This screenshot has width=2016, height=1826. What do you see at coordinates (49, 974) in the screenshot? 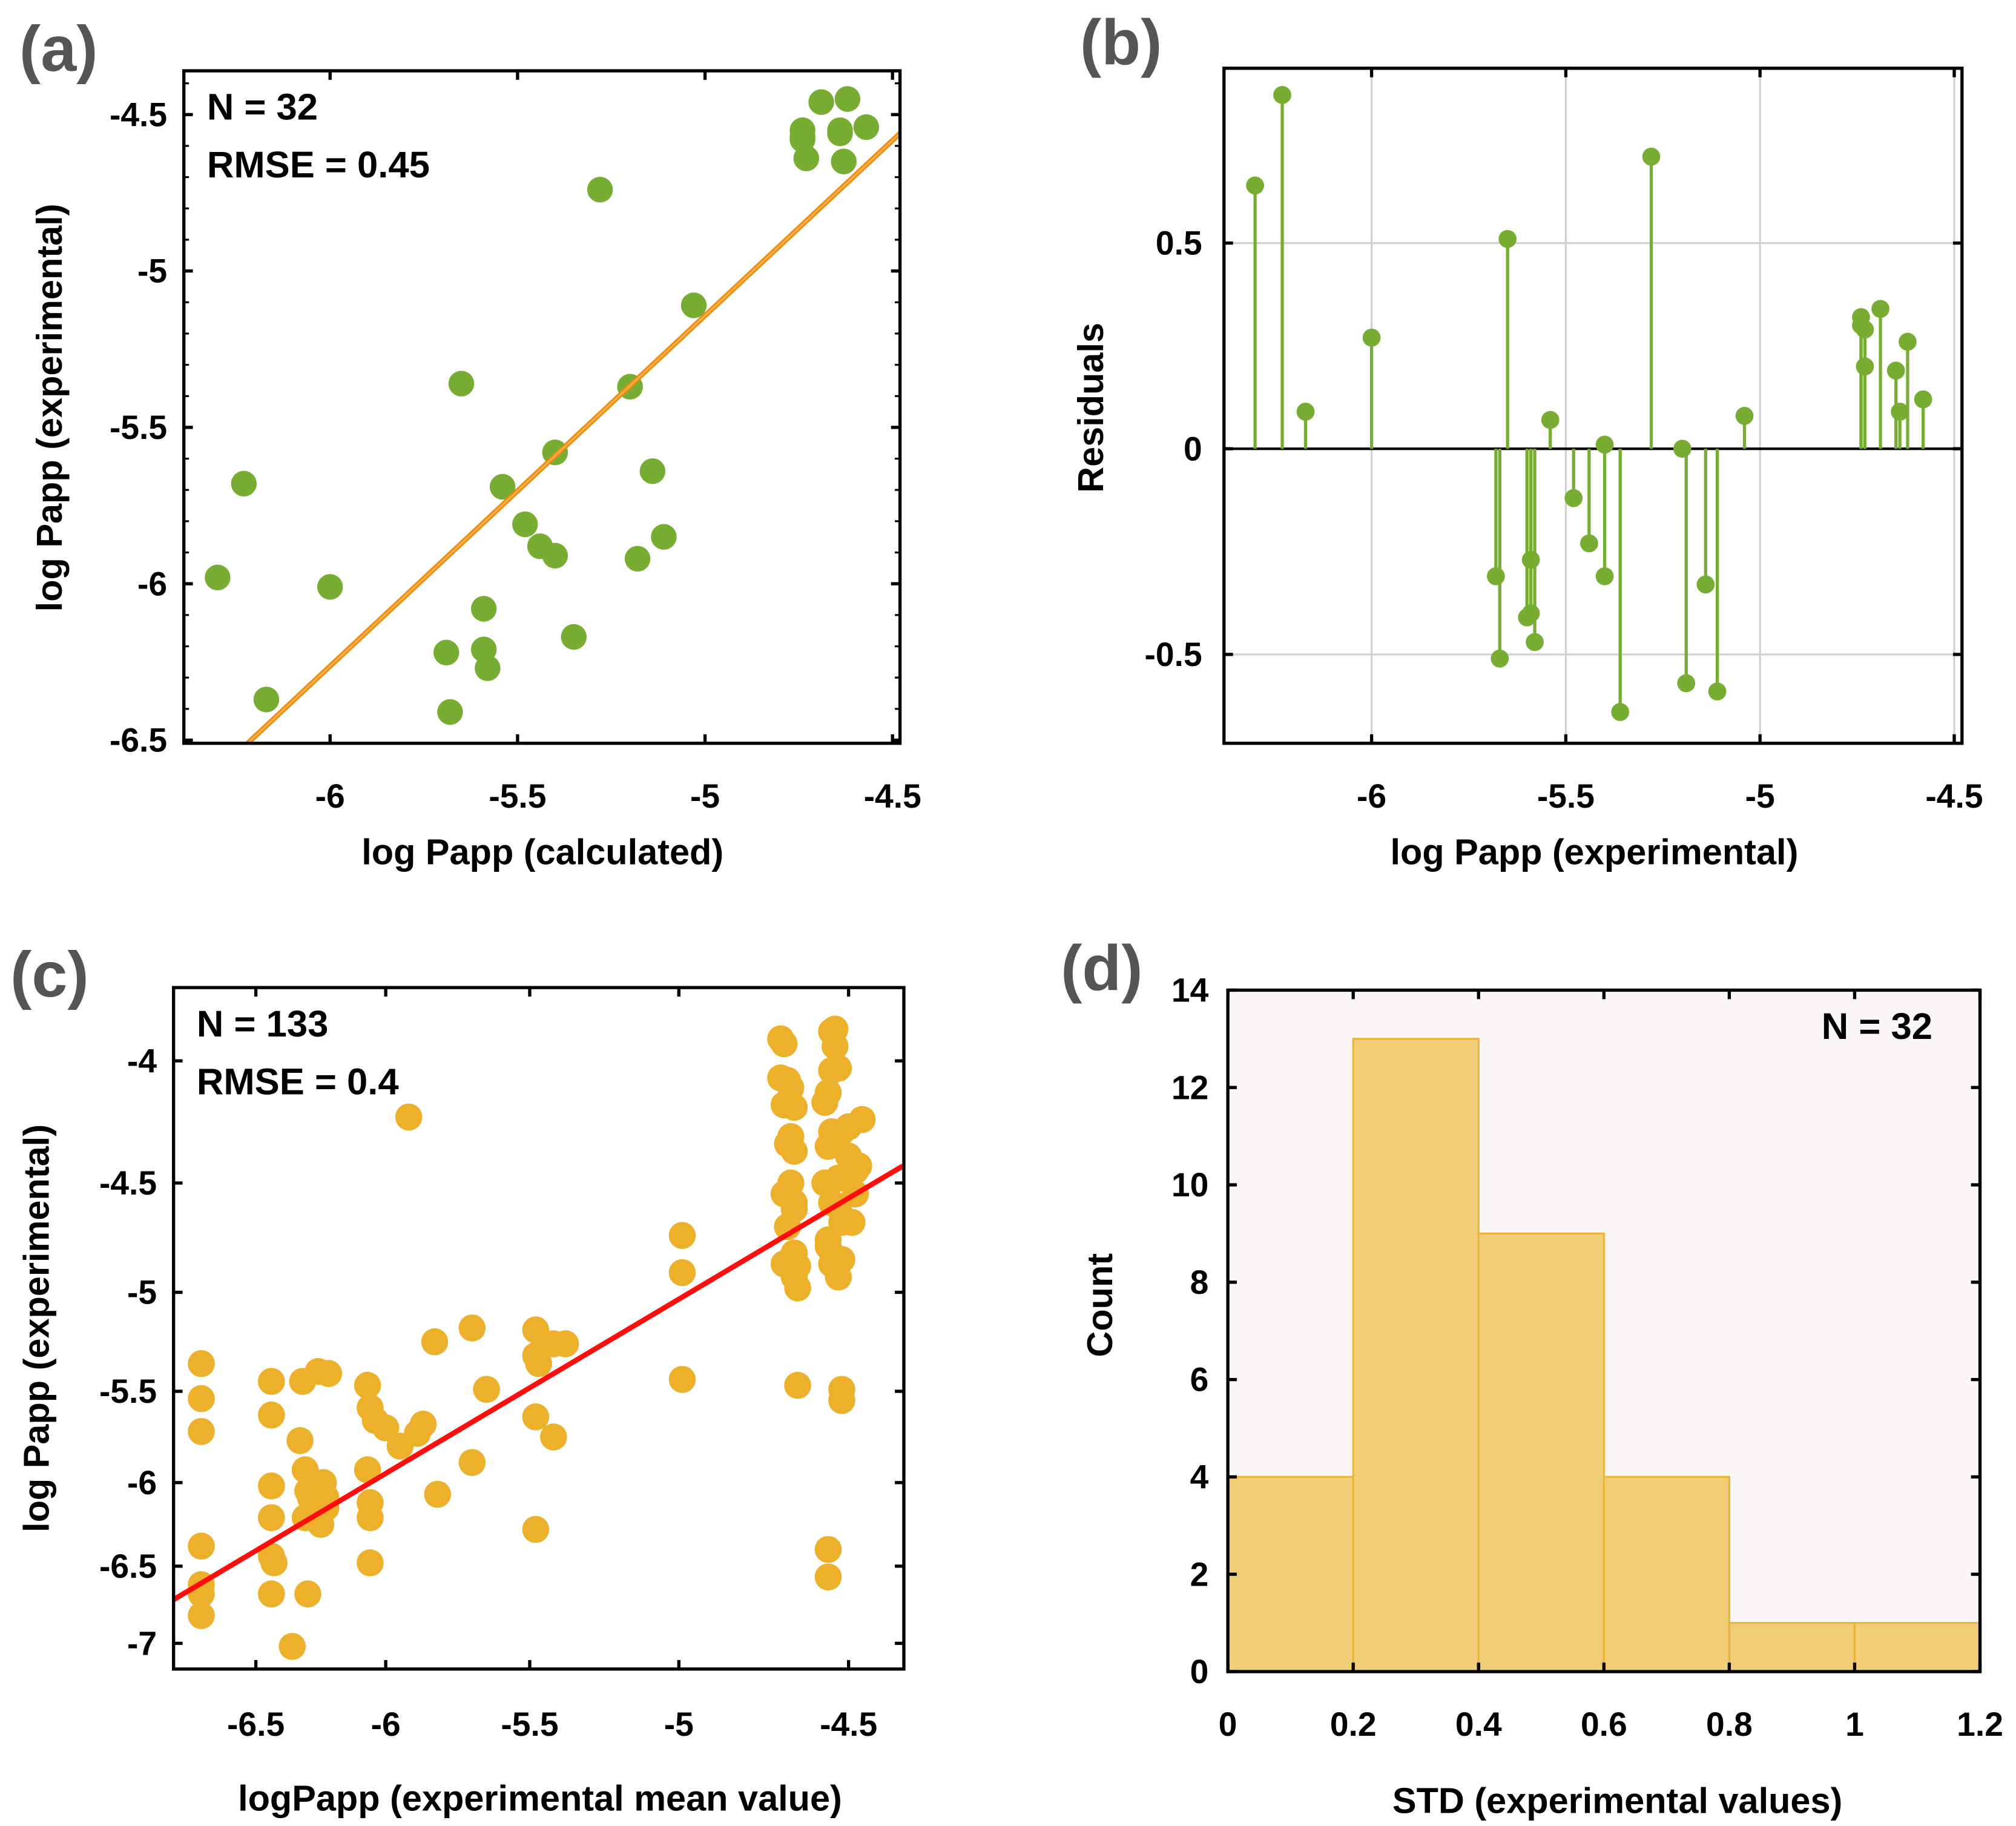
I see `panel-label: (c)` at bounding box center [49, 974].